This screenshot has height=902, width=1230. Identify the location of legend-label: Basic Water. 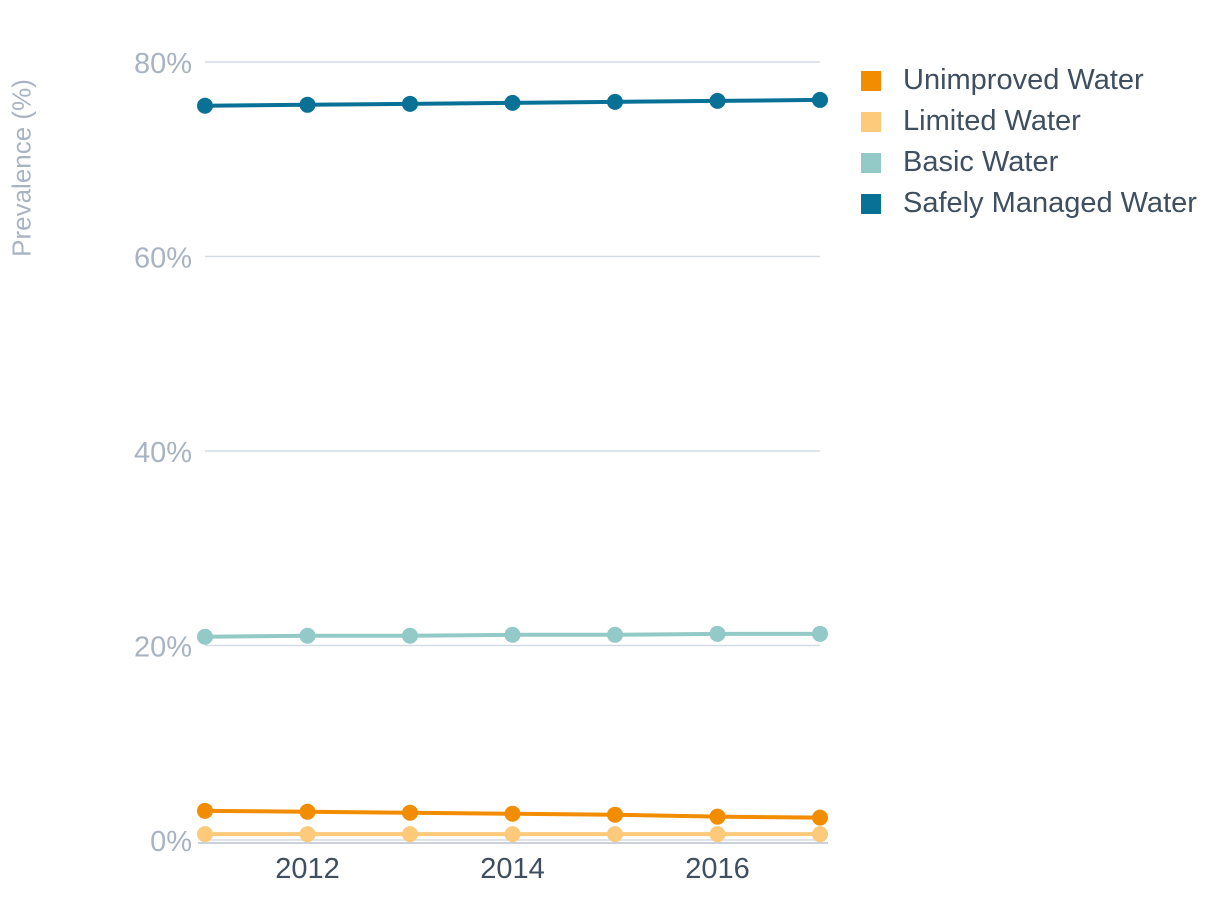
(981, 162).